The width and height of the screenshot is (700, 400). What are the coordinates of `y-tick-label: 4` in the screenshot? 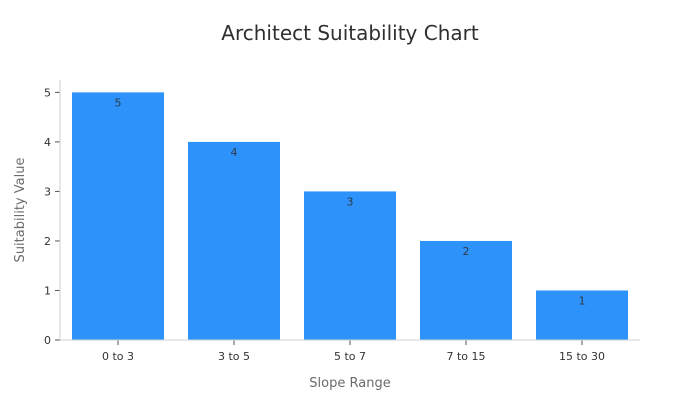 It's located at (47, 142).